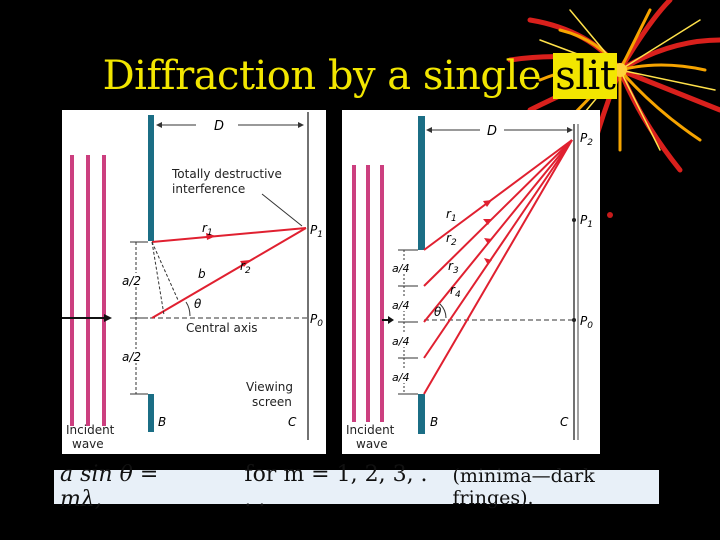  Describe the element at coordinates (434, 422) in the screenshot. I see `right-label-B: B` at that location.